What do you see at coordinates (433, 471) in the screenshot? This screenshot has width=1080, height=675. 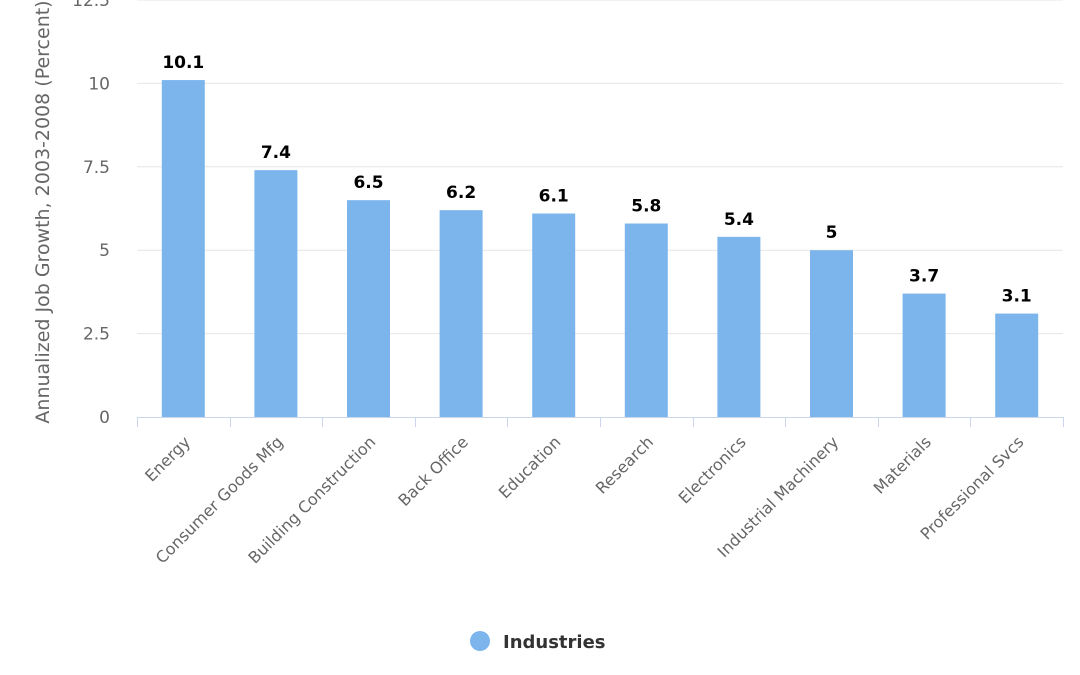 I see `x-tick-label: Back Office` at bounding box center [433, 471].